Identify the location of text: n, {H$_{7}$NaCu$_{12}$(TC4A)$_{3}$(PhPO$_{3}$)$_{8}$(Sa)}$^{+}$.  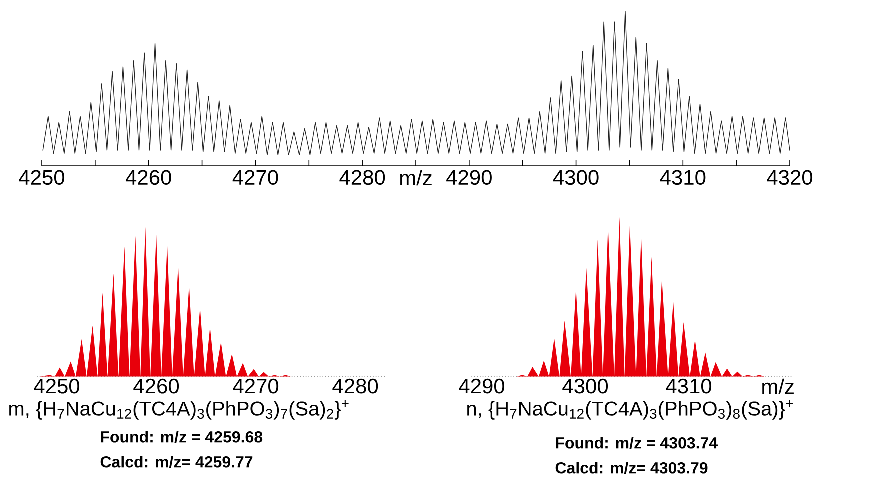
(630, 410).